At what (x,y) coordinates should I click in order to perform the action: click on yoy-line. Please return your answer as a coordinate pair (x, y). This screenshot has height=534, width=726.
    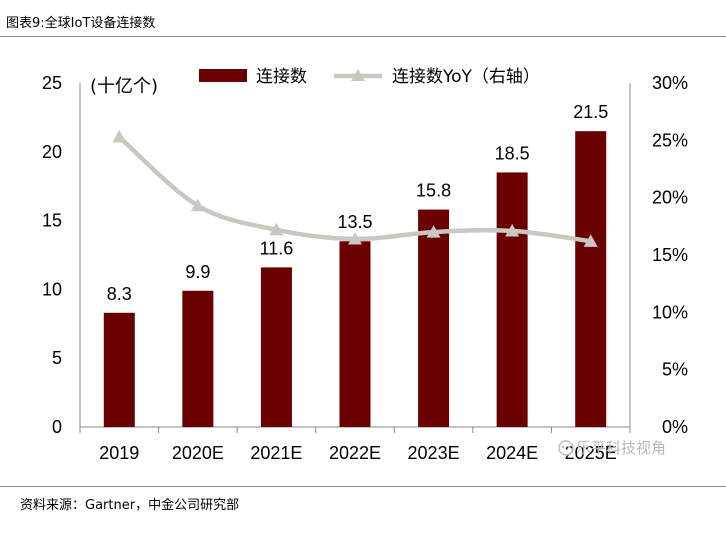
    Looking at the image, I should click on (355, 188).